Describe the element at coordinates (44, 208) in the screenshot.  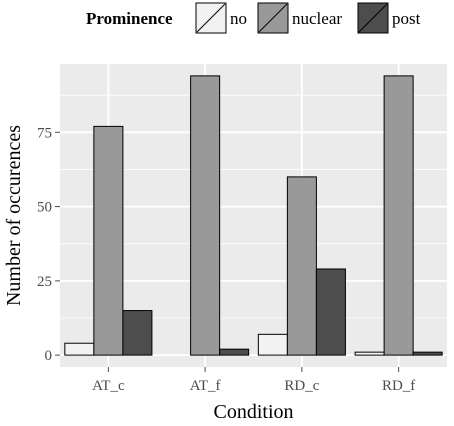
I see `y-tick-label: 50` at that location.